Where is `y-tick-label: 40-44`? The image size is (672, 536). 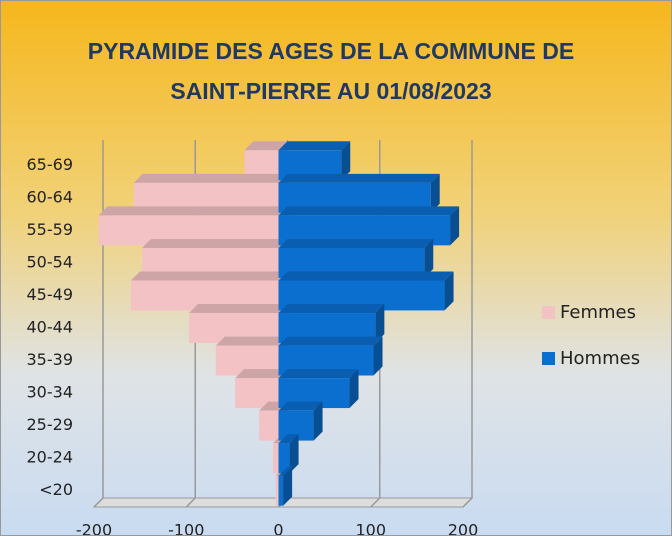 y-tick-label: 40-44 is located at coordinates (50, 327).